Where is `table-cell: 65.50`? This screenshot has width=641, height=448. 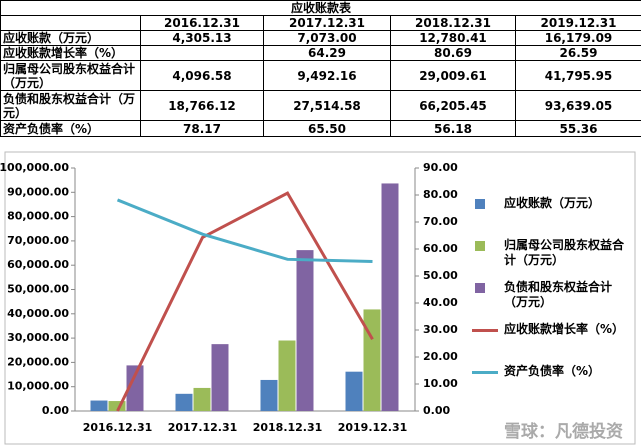 table-cell: 65.50 is located at coordinates (327, 128).